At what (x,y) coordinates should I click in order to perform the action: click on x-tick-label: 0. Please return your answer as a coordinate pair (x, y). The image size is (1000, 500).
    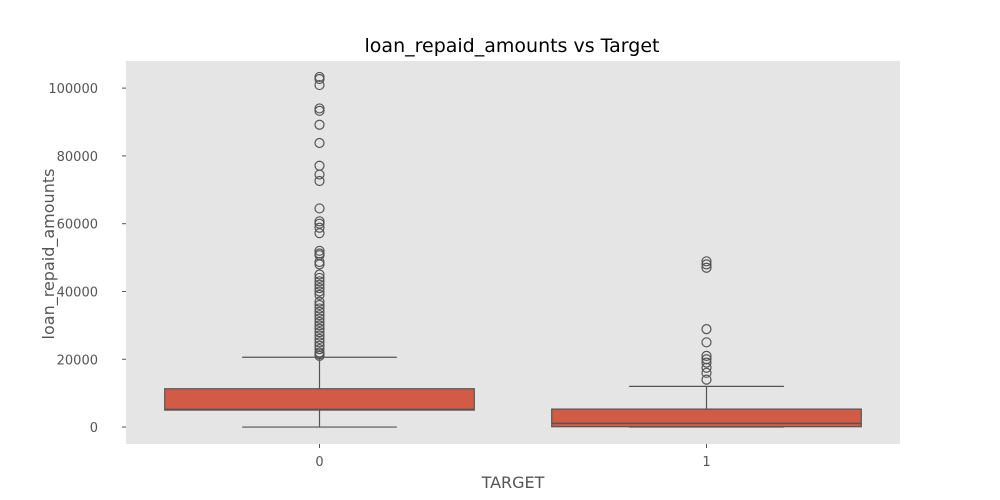
    Looking at the image, I should click on (319, 462).